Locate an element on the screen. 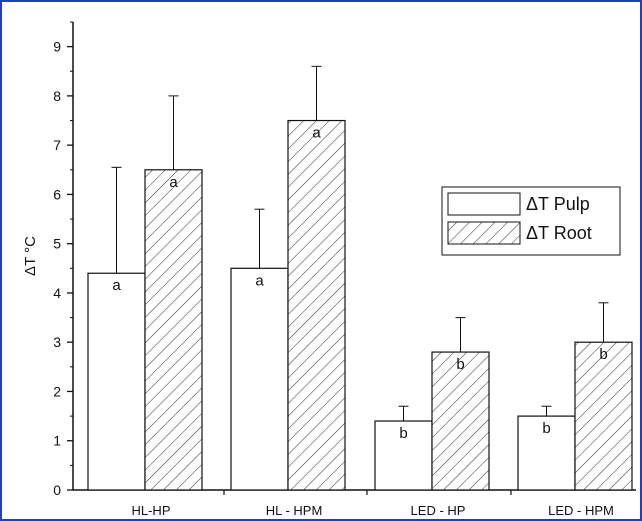  x-tick-label: LED - HPM is located at coordinates (581, 510).